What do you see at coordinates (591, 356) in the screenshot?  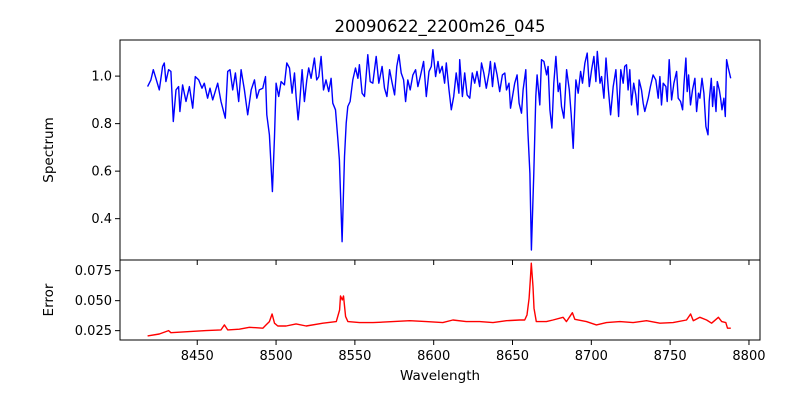 I see `x-tick-label: 8700` at bounding box center [591, 356].